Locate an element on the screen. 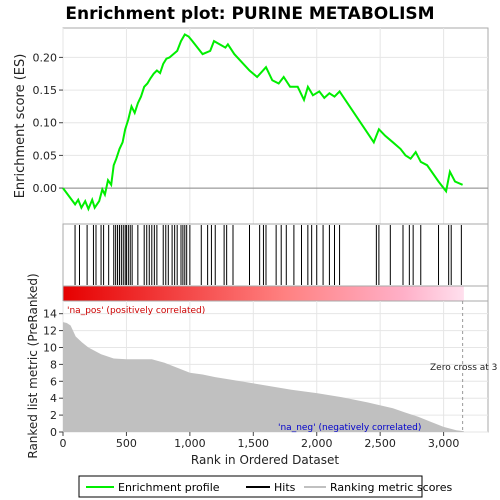 Image resolution: width=500 pixels, height=500 pixels. metric-tick-label: 4 is located at coordinates (53, 398).